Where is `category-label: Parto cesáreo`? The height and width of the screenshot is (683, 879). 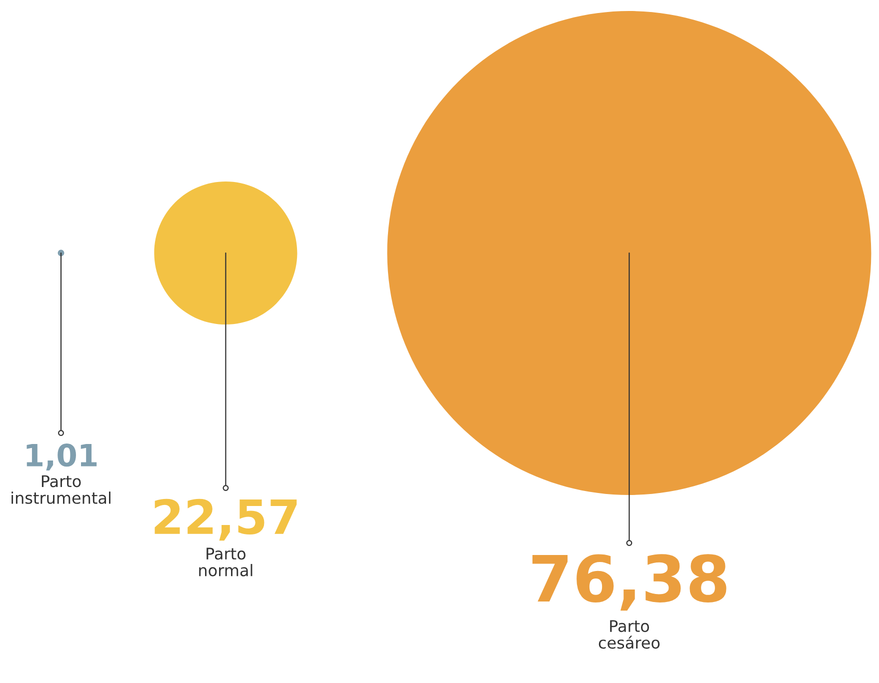 category-label: Parto cesáreo is located at coordinates (629, 634).